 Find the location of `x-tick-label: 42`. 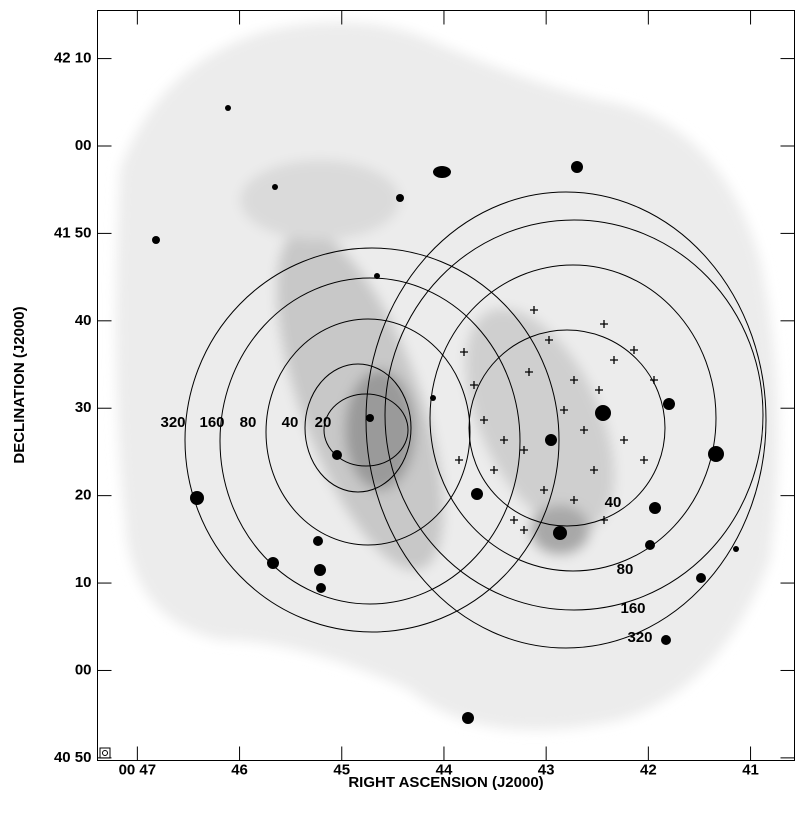

x-tick-label: 42 is located at coordinates (648, 769).